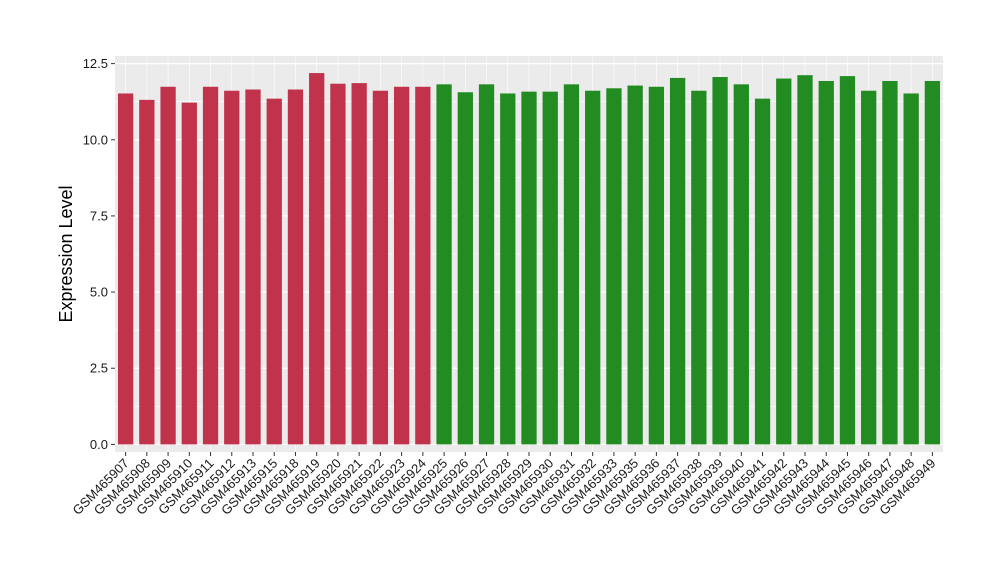  What do you see at coordinates (444, 264) in the screenshot?
I see `bar-GSM465925` at bounding box center [444, 264].